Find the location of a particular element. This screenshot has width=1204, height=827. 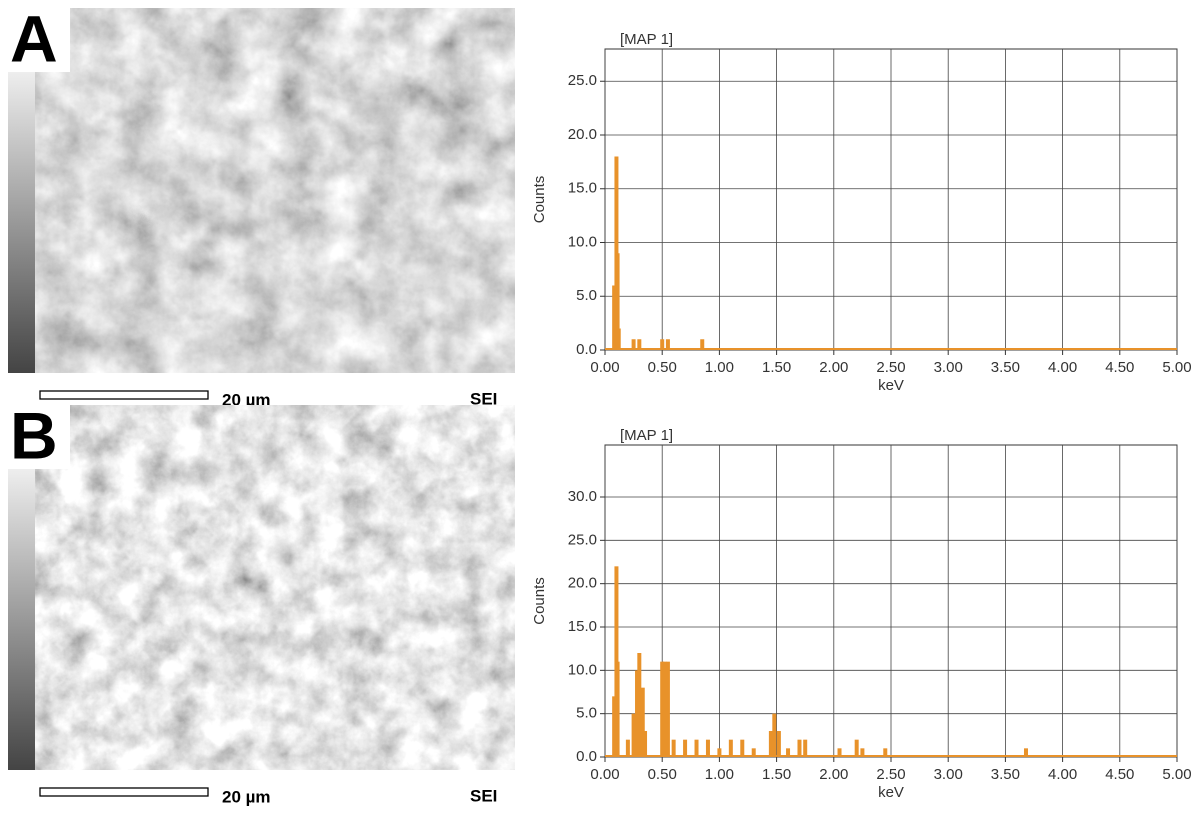

y-tick-label: 30.0 is located at coordinates (582, 496).